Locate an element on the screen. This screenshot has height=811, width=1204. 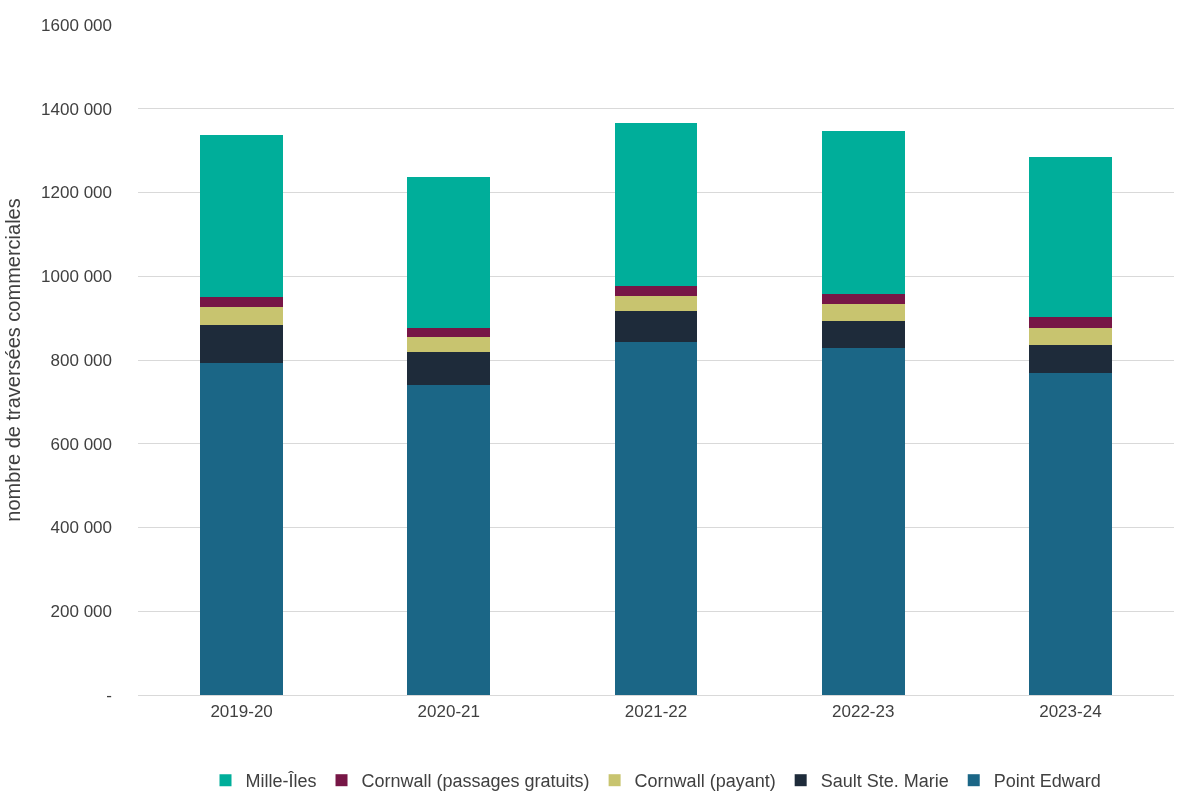
legend-label: Mille-Îles is located at coordinates (281, 781).